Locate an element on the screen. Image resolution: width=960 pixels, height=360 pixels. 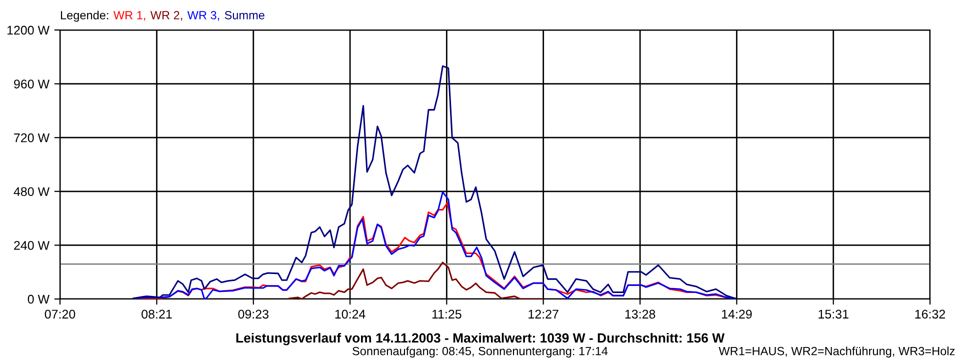
x-tick-label: 15:31 is located at coordinates (833, 314).